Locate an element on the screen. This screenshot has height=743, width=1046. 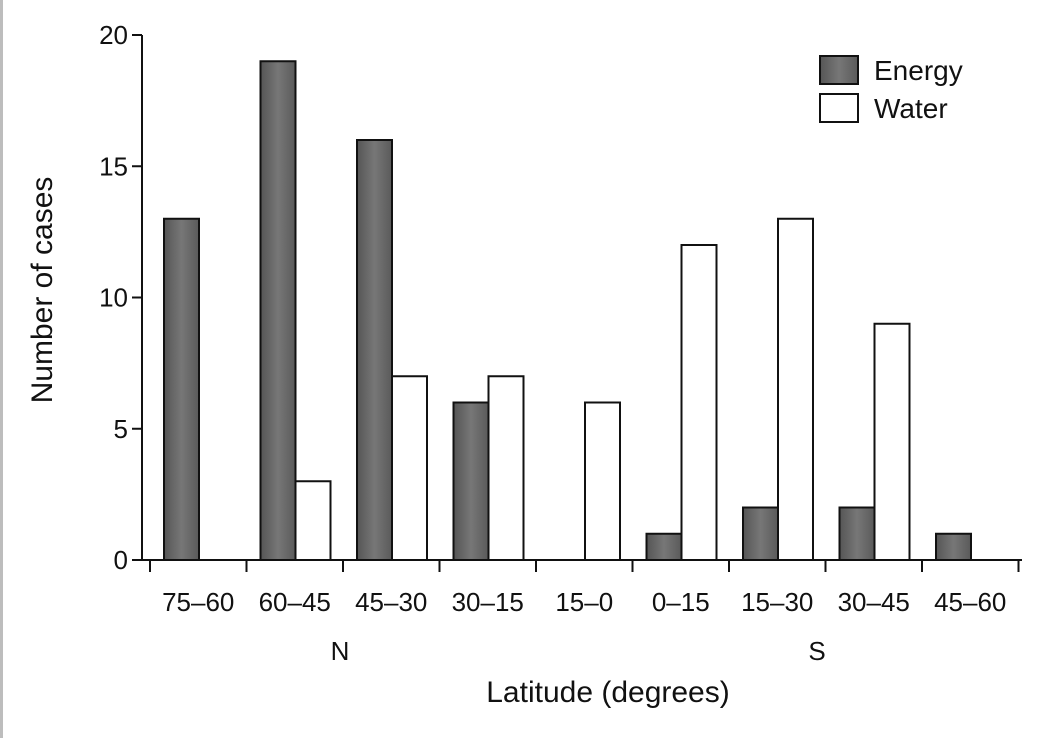
legend-swatch-energy is located at coordinates (839, 70).